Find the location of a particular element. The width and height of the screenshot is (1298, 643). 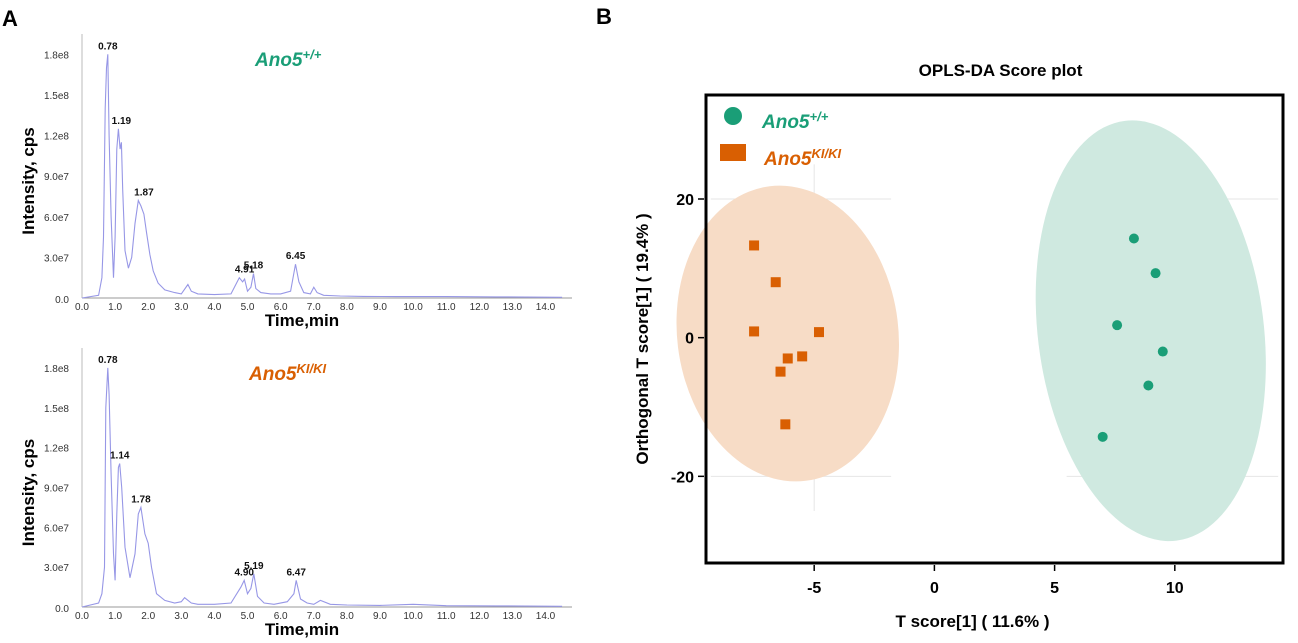

chrom-wt-y-tick-label: 0.0 is located at coordinates (62, 300).